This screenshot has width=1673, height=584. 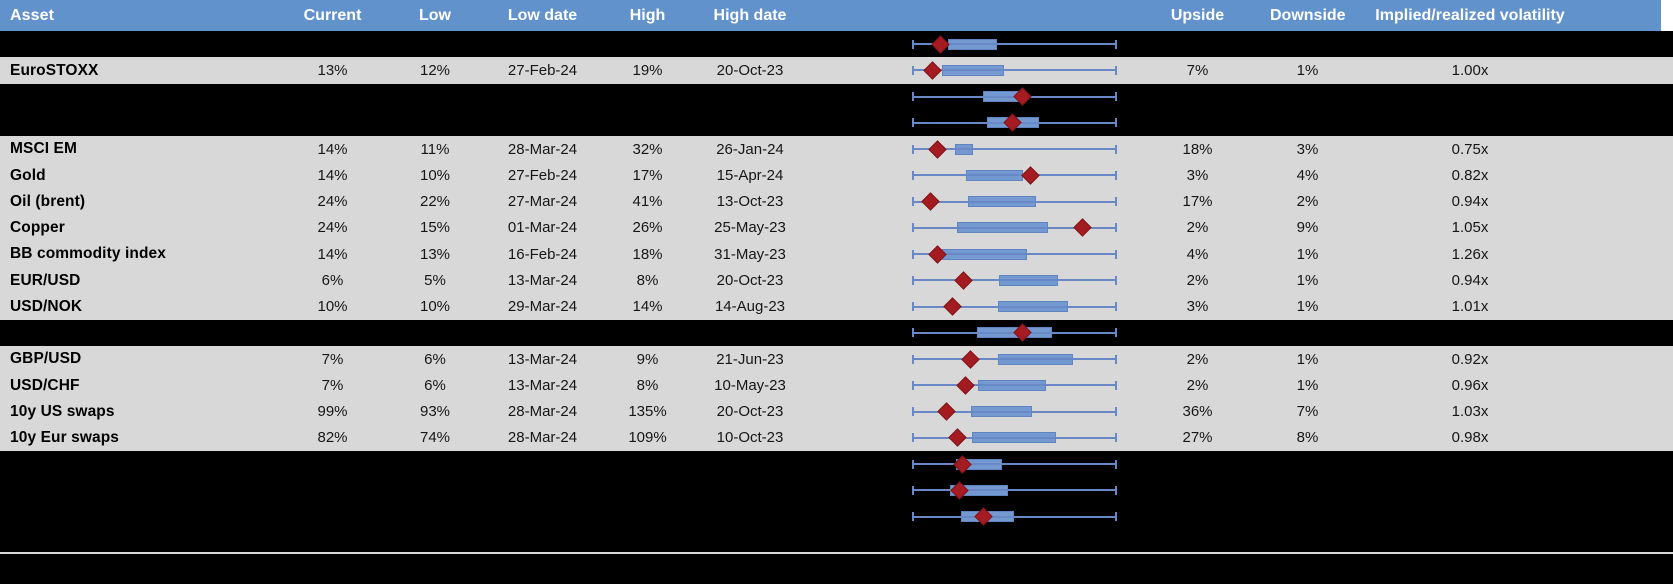 What do you see at coordinates (1197, 202) in the screenshot?
I see `cell-upside: 17%` at bounding box center [1197, 202].